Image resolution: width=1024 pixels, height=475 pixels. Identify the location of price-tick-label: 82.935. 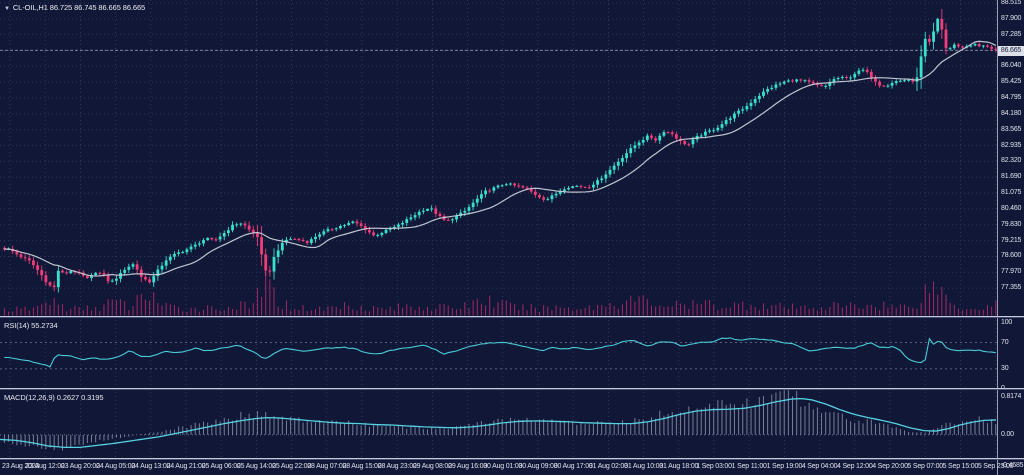
(1011, 145).